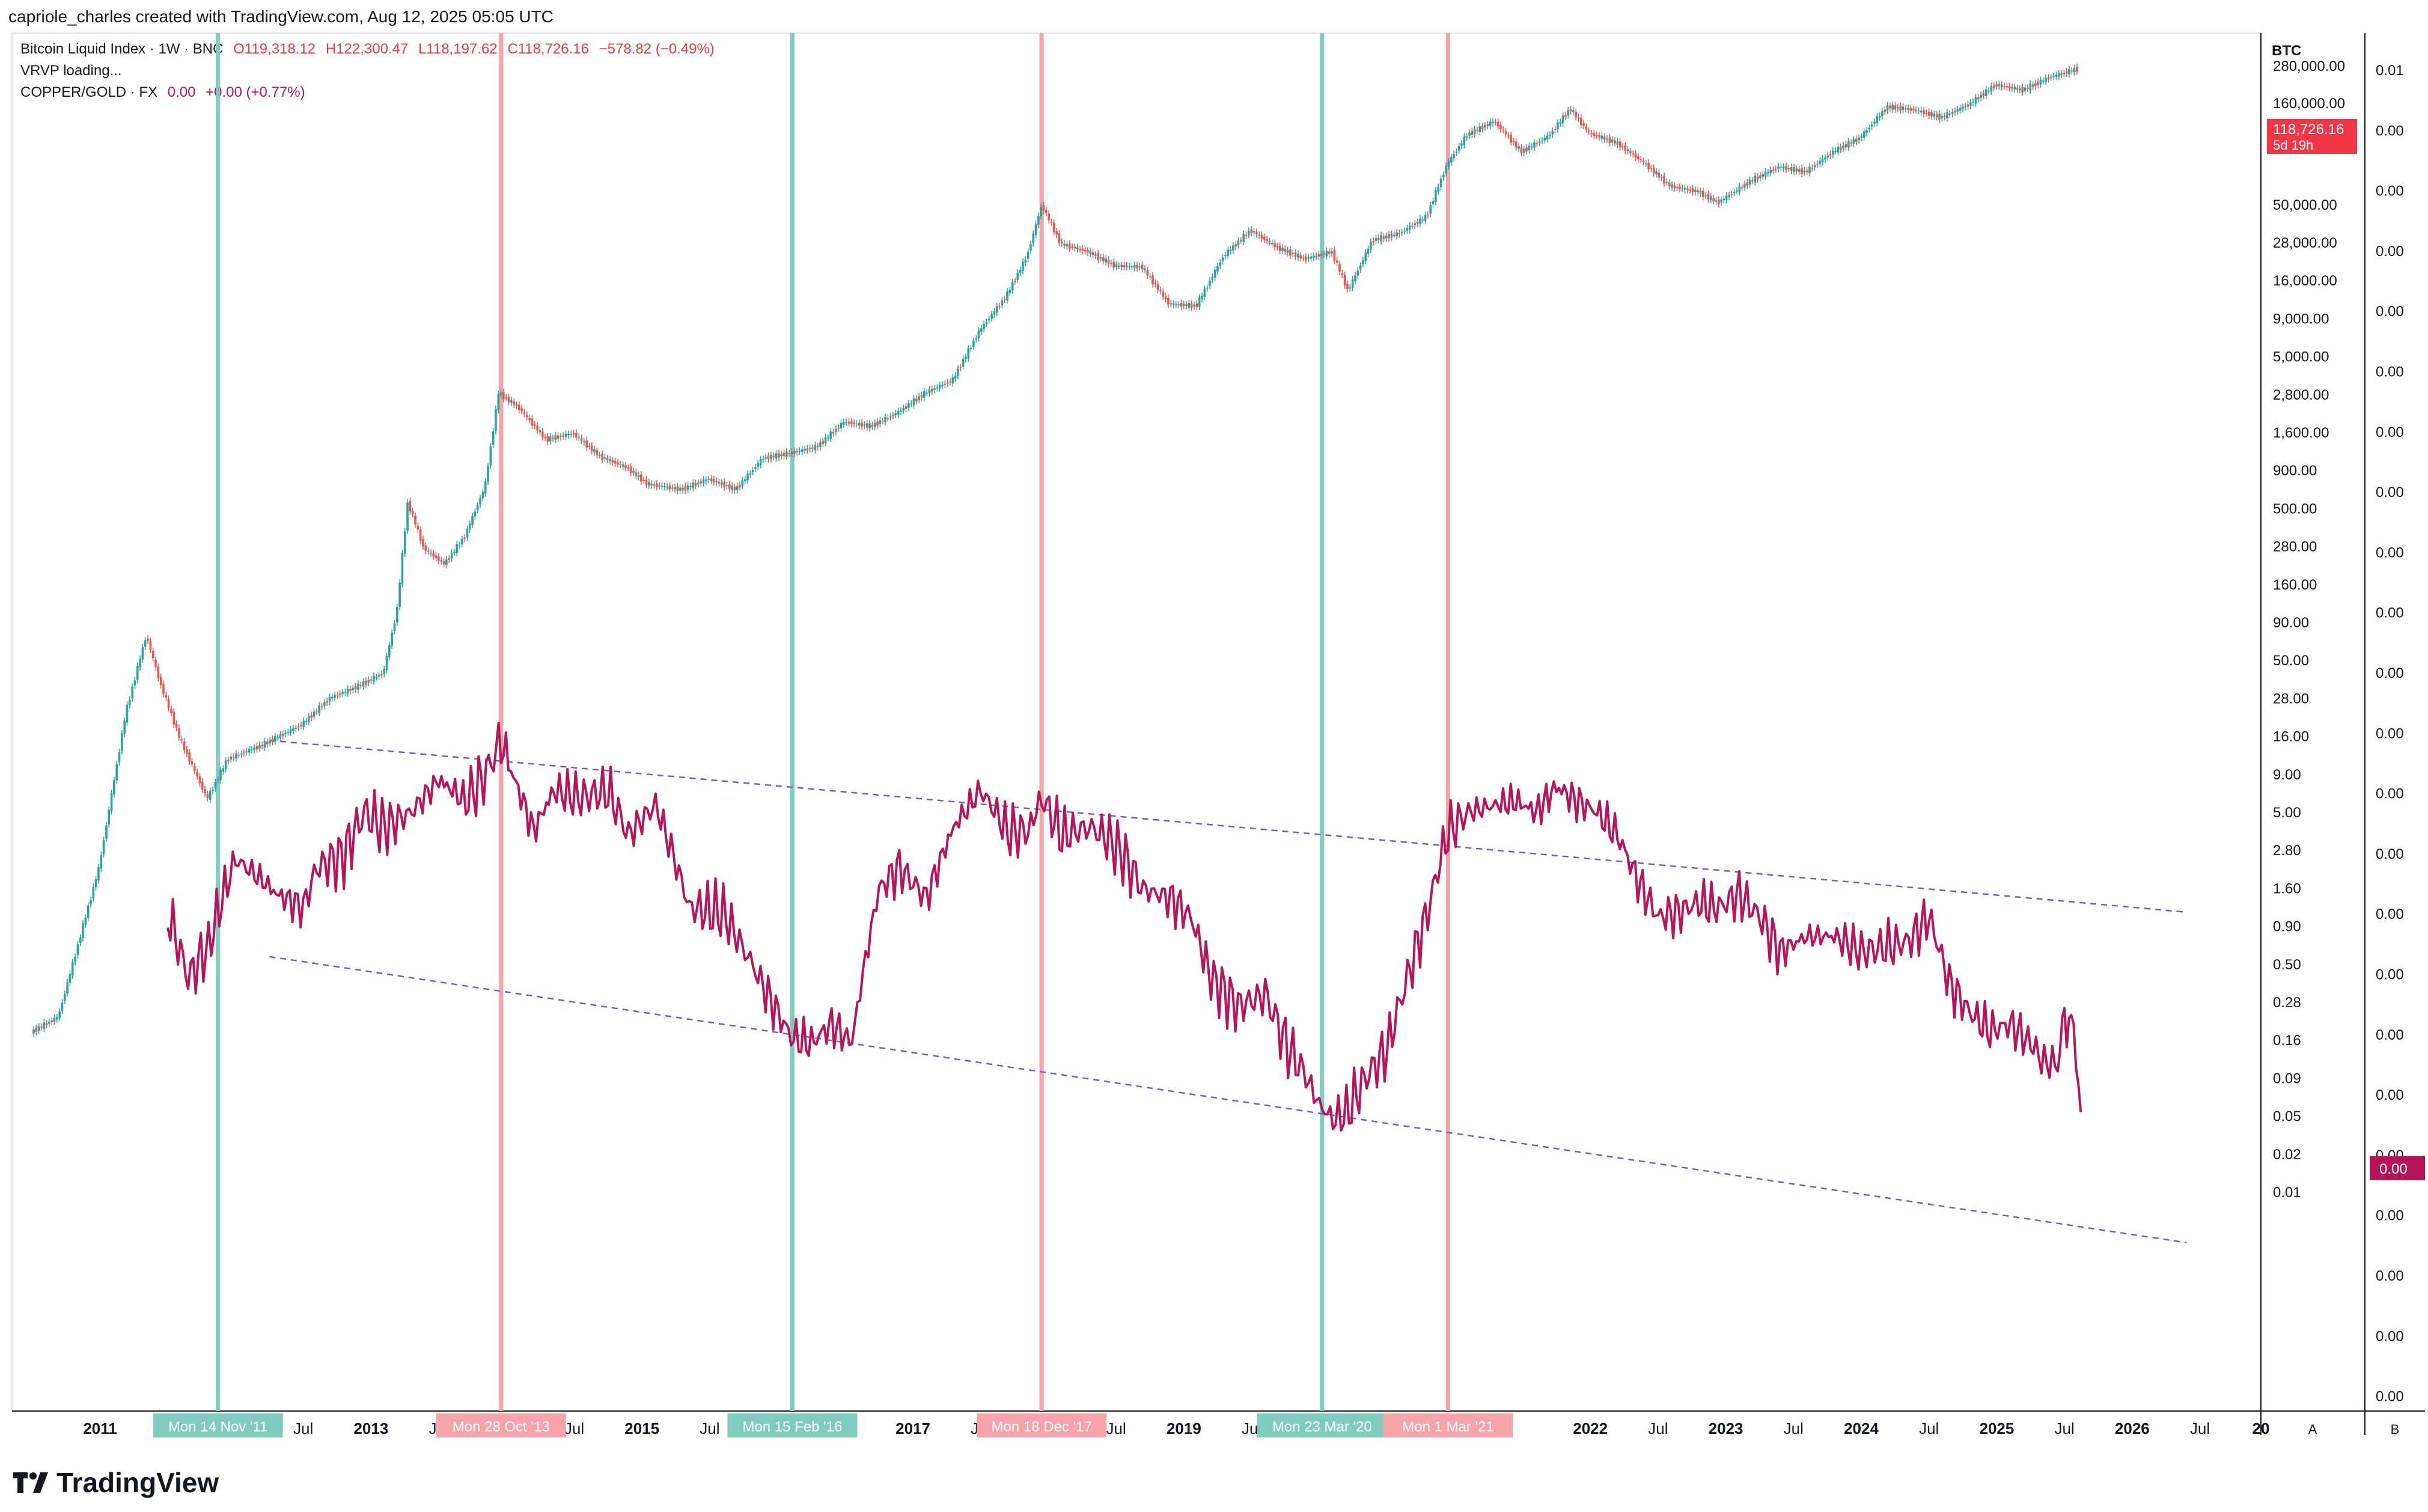  What do you see at coordinates (2065, 1428) in the screenshot?
I see `time-axis-tick: Jul` at bounding box center [2065, 1428].